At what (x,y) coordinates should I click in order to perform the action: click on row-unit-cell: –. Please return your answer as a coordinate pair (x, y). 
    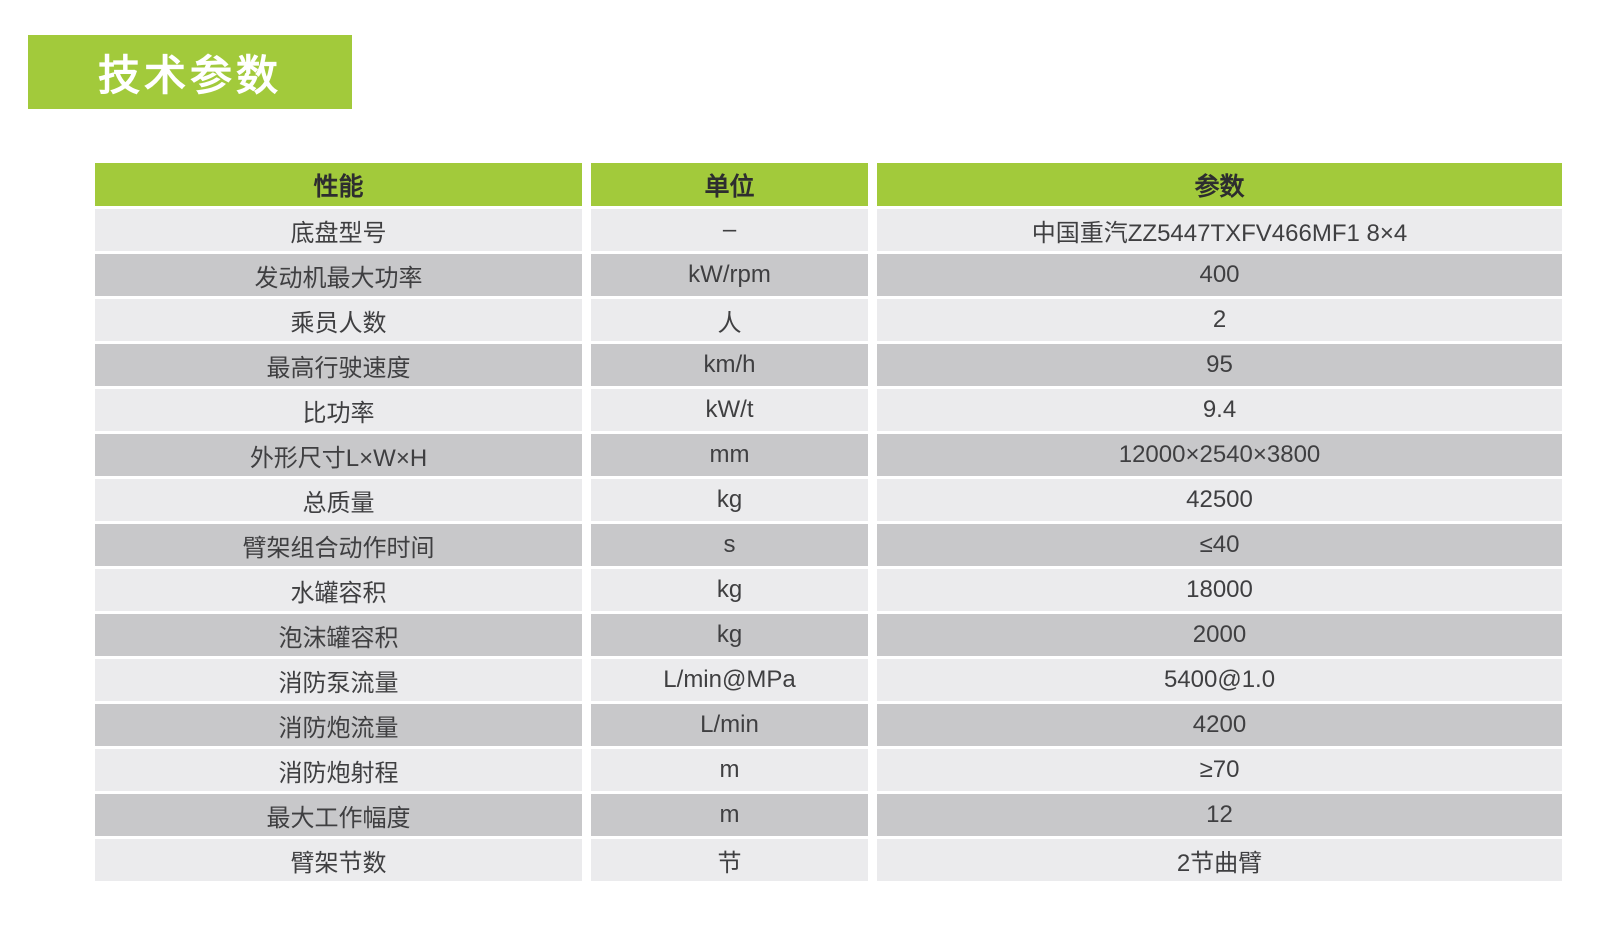
    Looking at the image, I should click on (729, 230).